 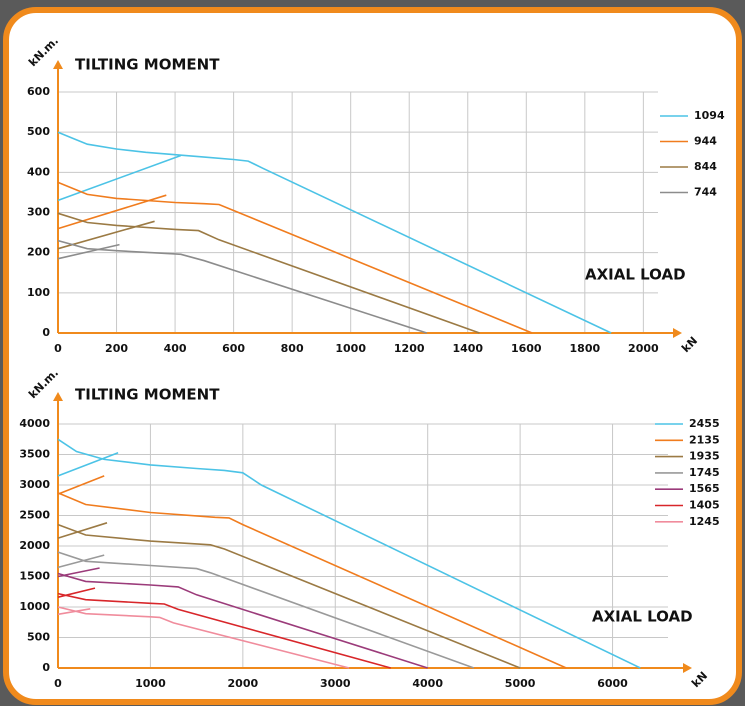 I want to click on x-tick-label: 3000, so click(x=335, y=683).